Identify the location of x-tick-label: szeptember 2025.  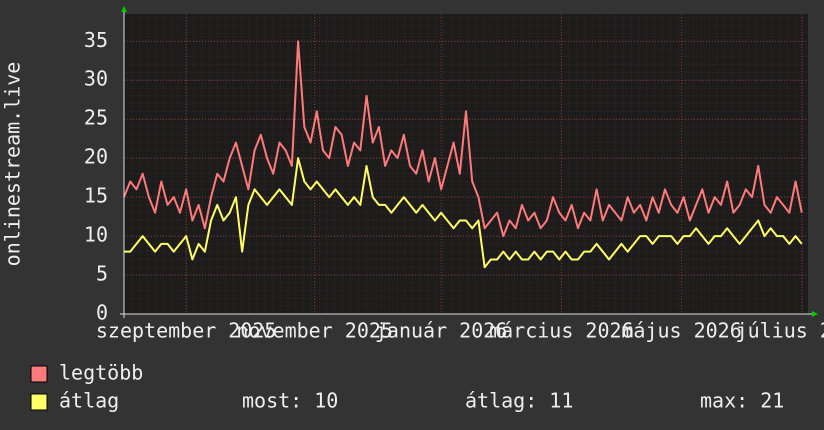
(186, 331).